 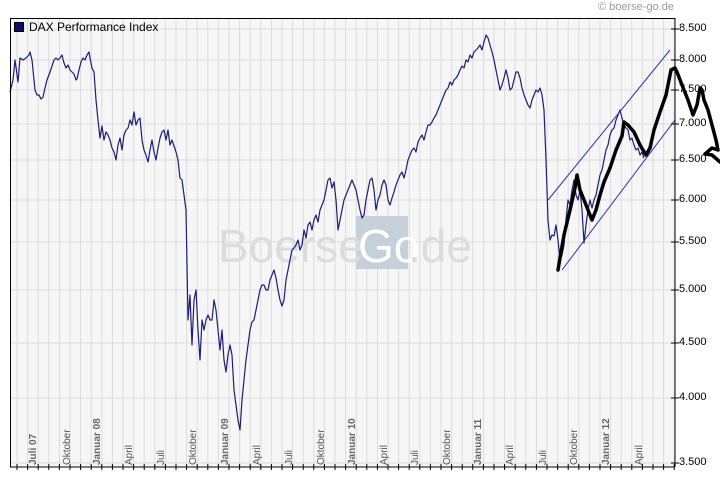 I want to click on x-tick-label: Januar 10, so click(x=352, y=441).